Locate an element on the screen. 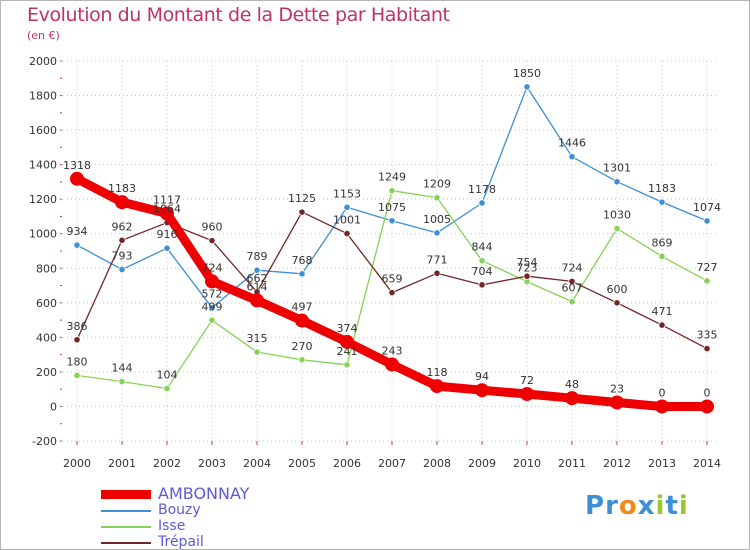  x-tick-label: 2010 is located at coordinates (527, 463).